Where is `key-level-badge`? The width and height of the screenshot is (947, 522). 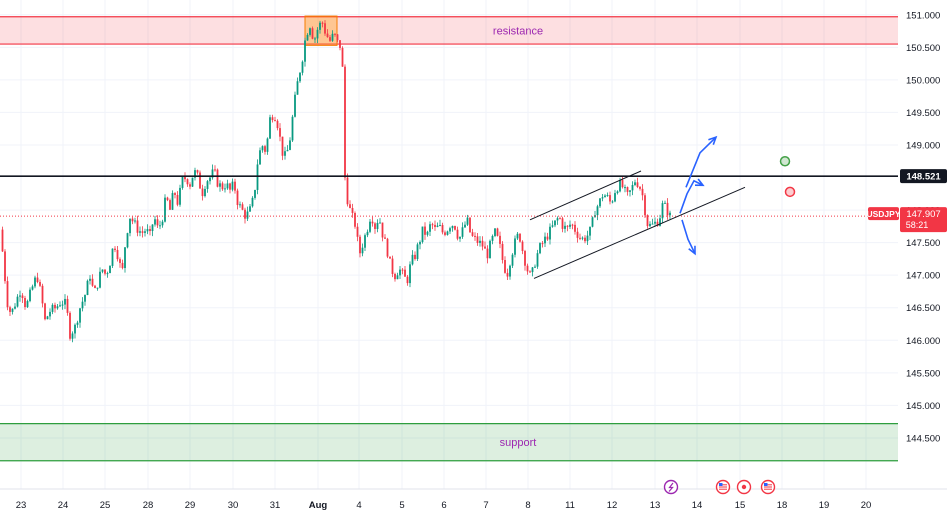
key-level-badge is located at coordinates (923, 176).